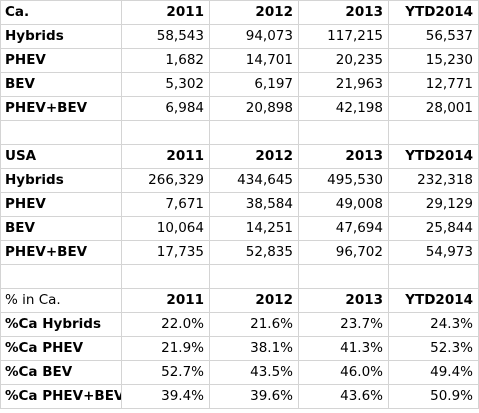 This screenshot has height=413, width=479. Describe the element at coordinates (61, 300) in the screenshot. I see `section-title-cell: % in Ca.` at that location.